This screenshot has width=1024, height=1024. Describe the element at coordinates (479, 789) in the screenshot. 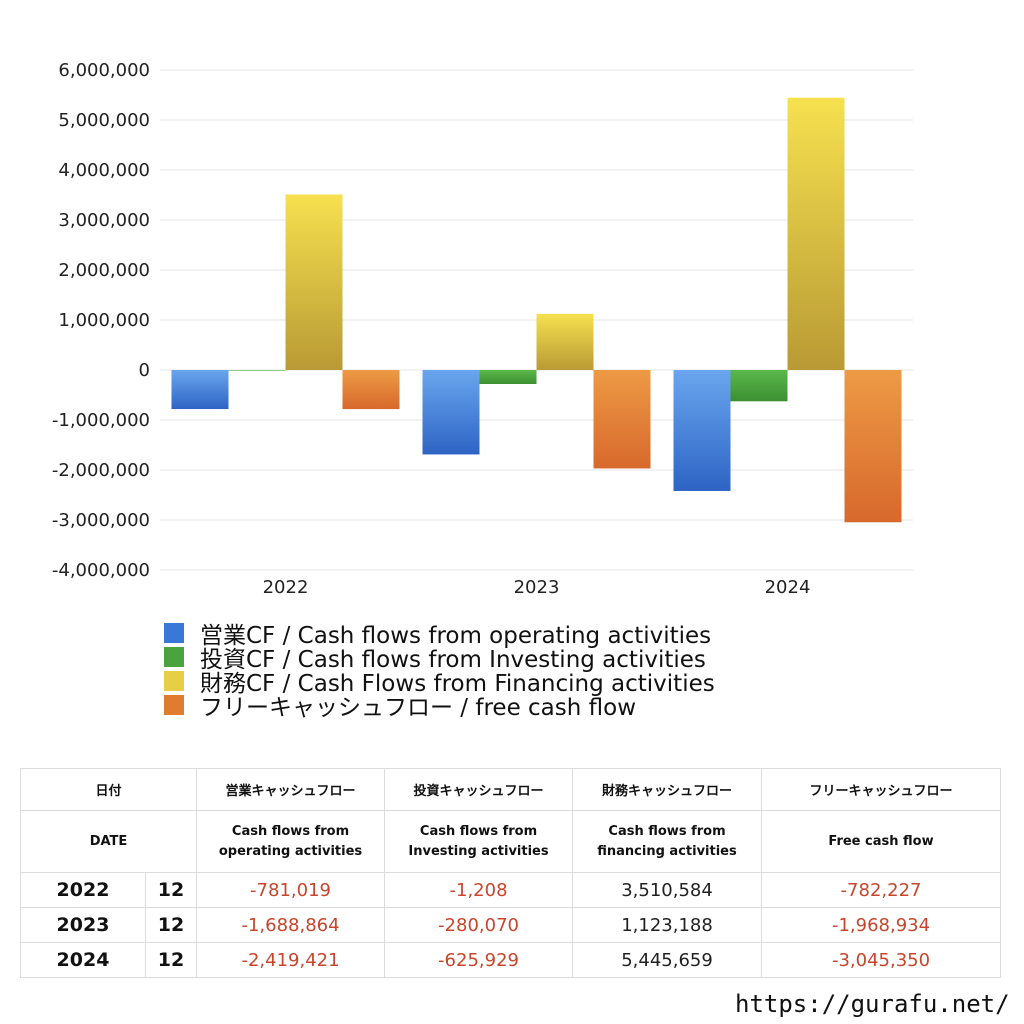

I see `header-investing: 投資キャッシュフロー` at that location.